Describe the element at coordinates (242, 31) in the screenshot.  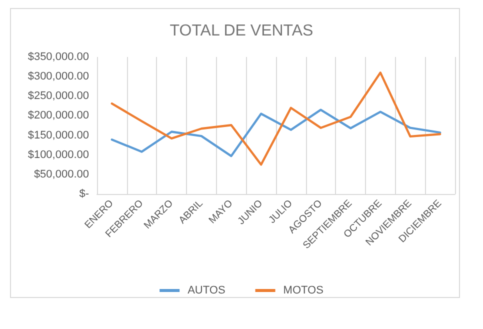
I see `chart-title: TOTAL DE VENTAS` at that location.